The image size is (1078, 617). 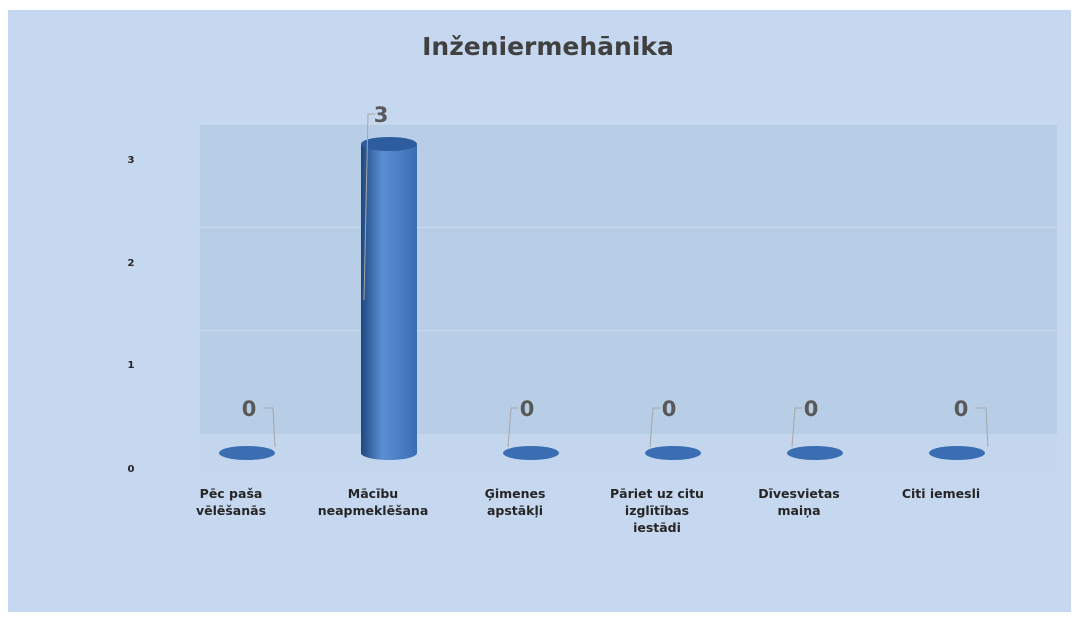 What do you see at coordinates (515, 493) in the screenshot?
I see `x-tick-label-line: Ģimenes` at bounding box center [515, 493].